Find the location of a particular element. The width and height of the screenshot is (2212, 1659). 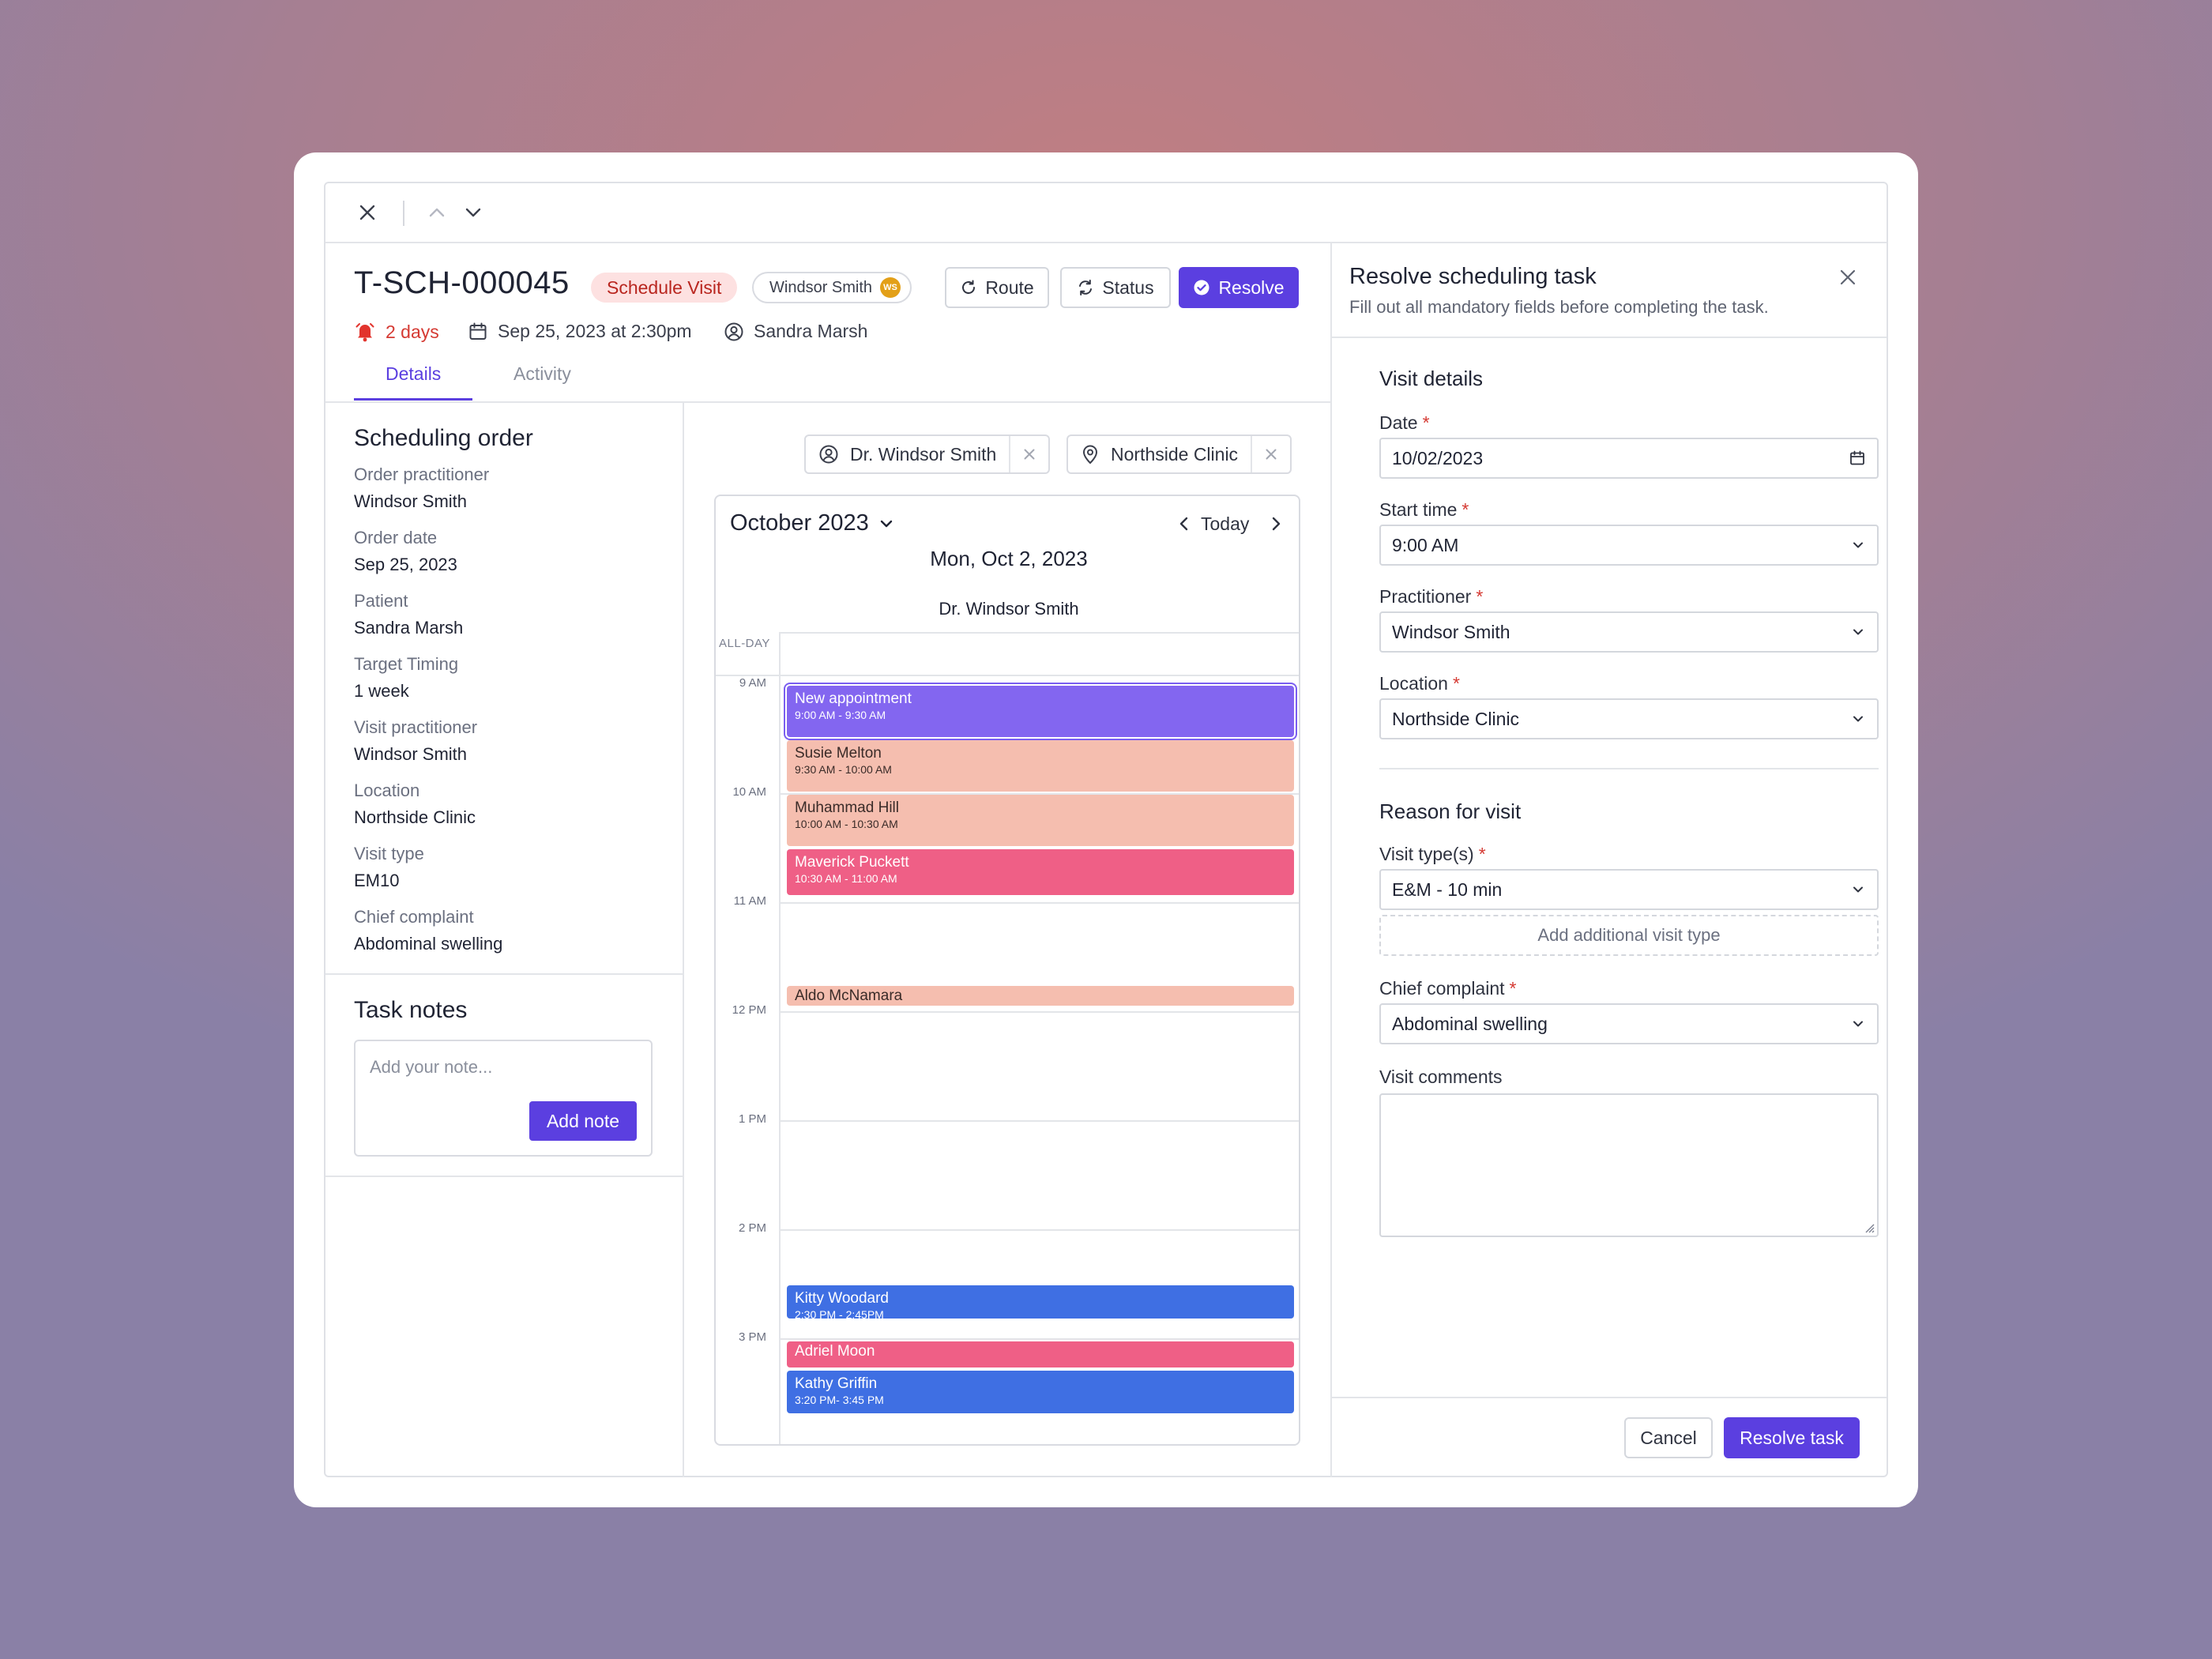

next-day-button is located at coordinates (1276, 525).